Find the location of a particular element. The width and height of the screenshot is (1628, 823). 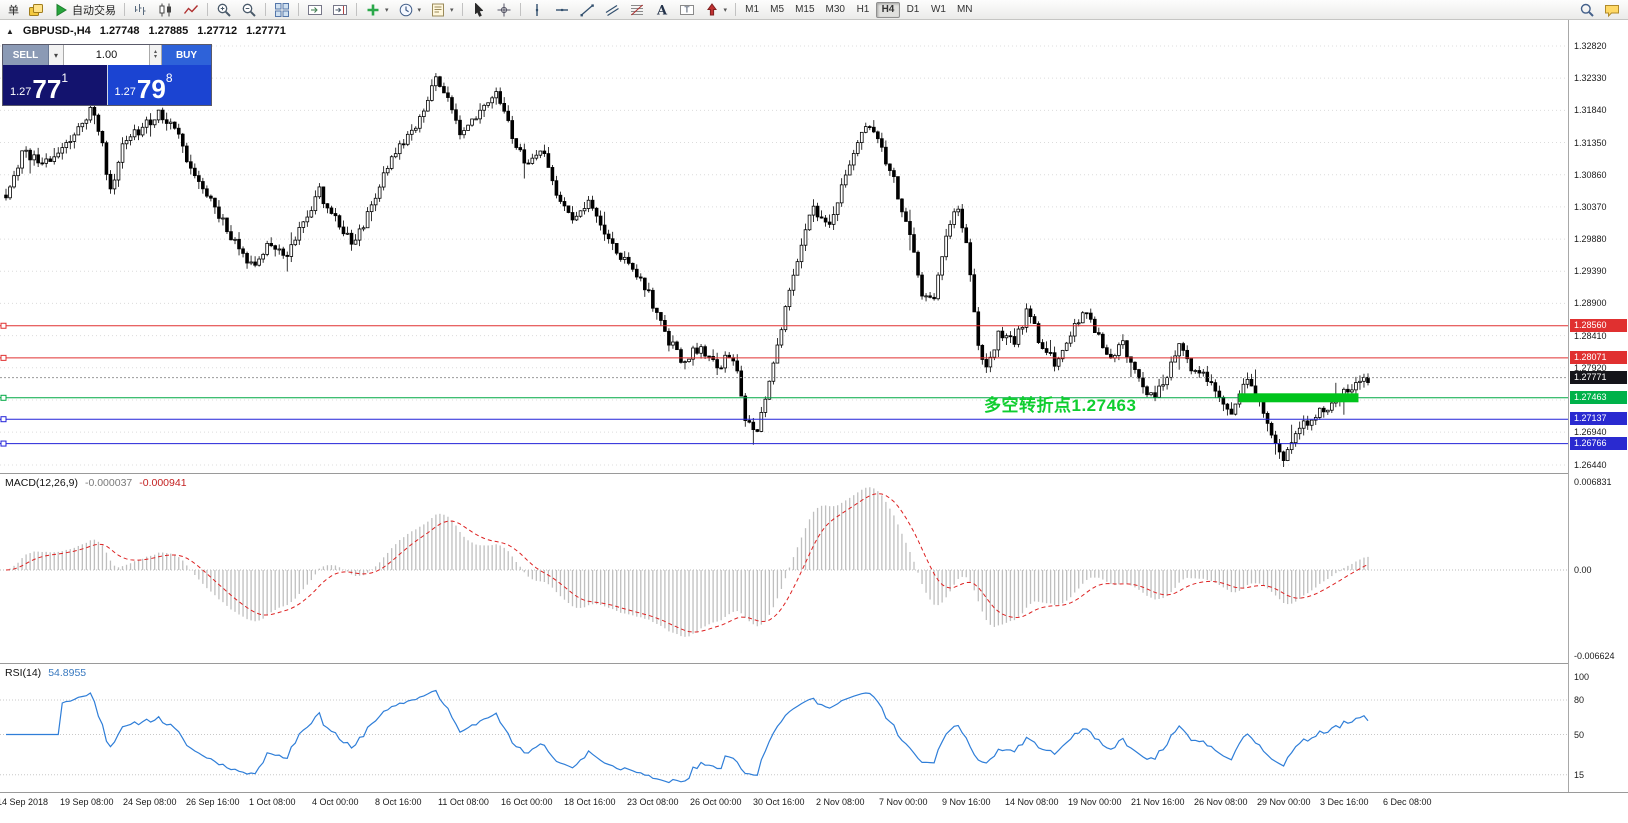

fibo-glyph is located at coordinates (636, 9).